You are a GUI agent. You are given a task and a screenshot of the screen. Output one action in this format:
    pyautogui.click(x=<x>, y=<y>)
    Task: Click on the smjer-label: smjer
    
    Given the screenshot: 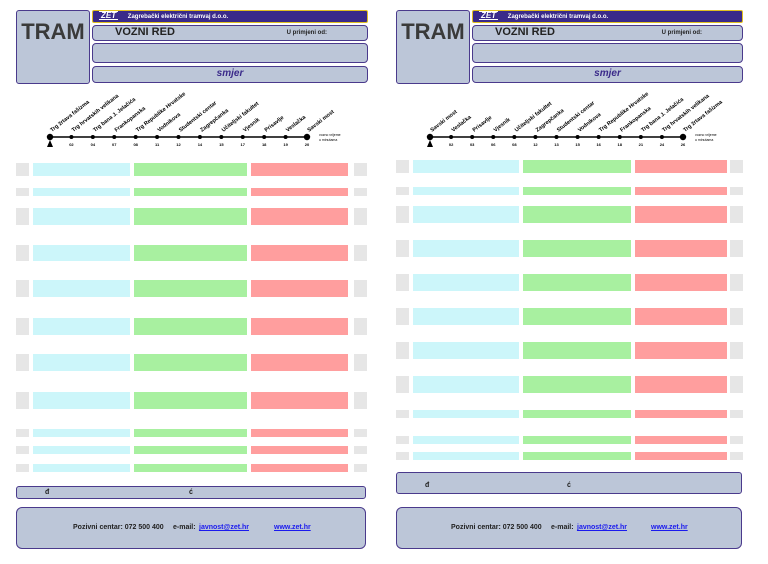 What is the action you would take?
    pyautogui.click(x=607, y=73)
    